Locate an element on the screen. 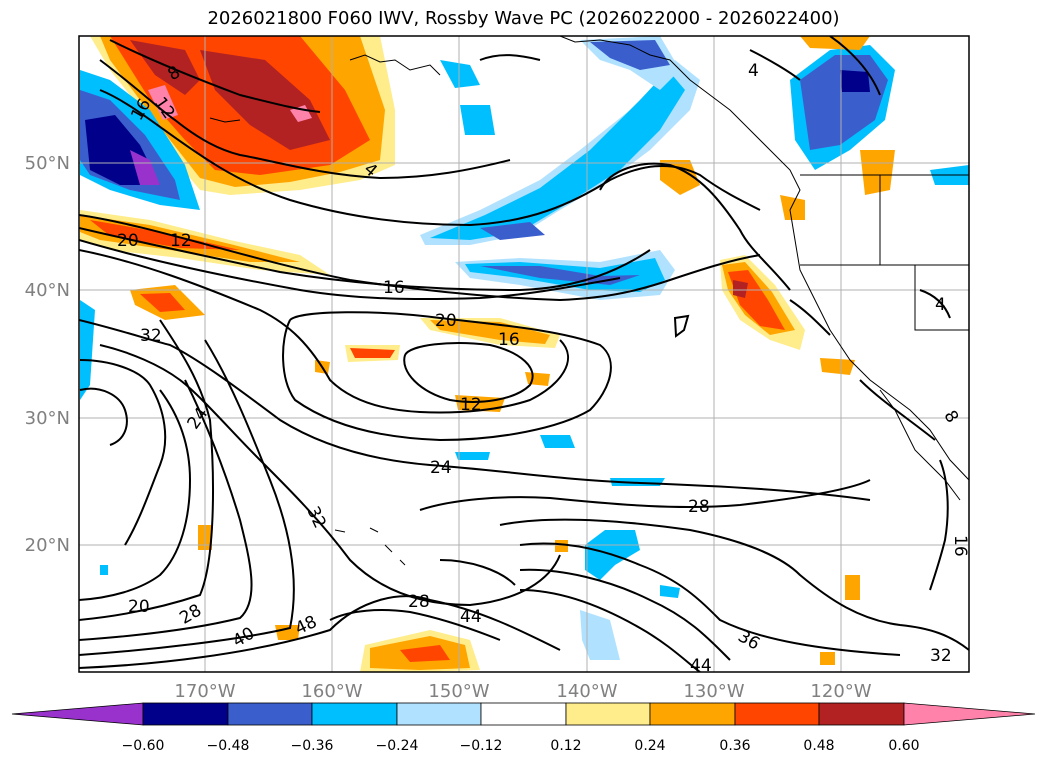 The height and width of the screenshot is (765, 1047). colorbar-tick: −0.24 is located at coordinates (397, 746).